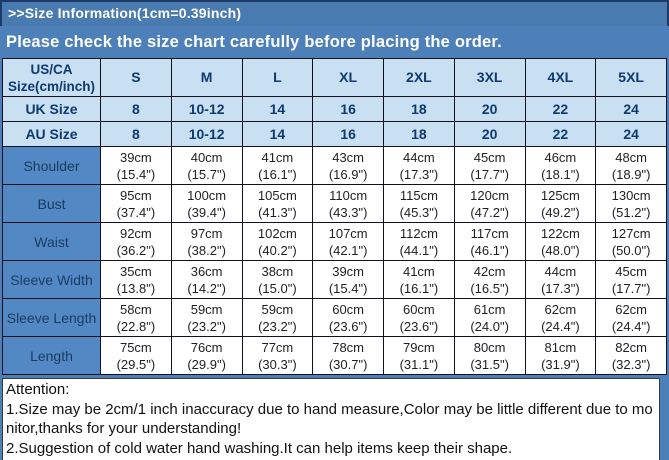 The image size is (669, 460). Describe the element at coordinates (631, 77) in the screenshot. I see `size-column-header: 5XL` at that location.